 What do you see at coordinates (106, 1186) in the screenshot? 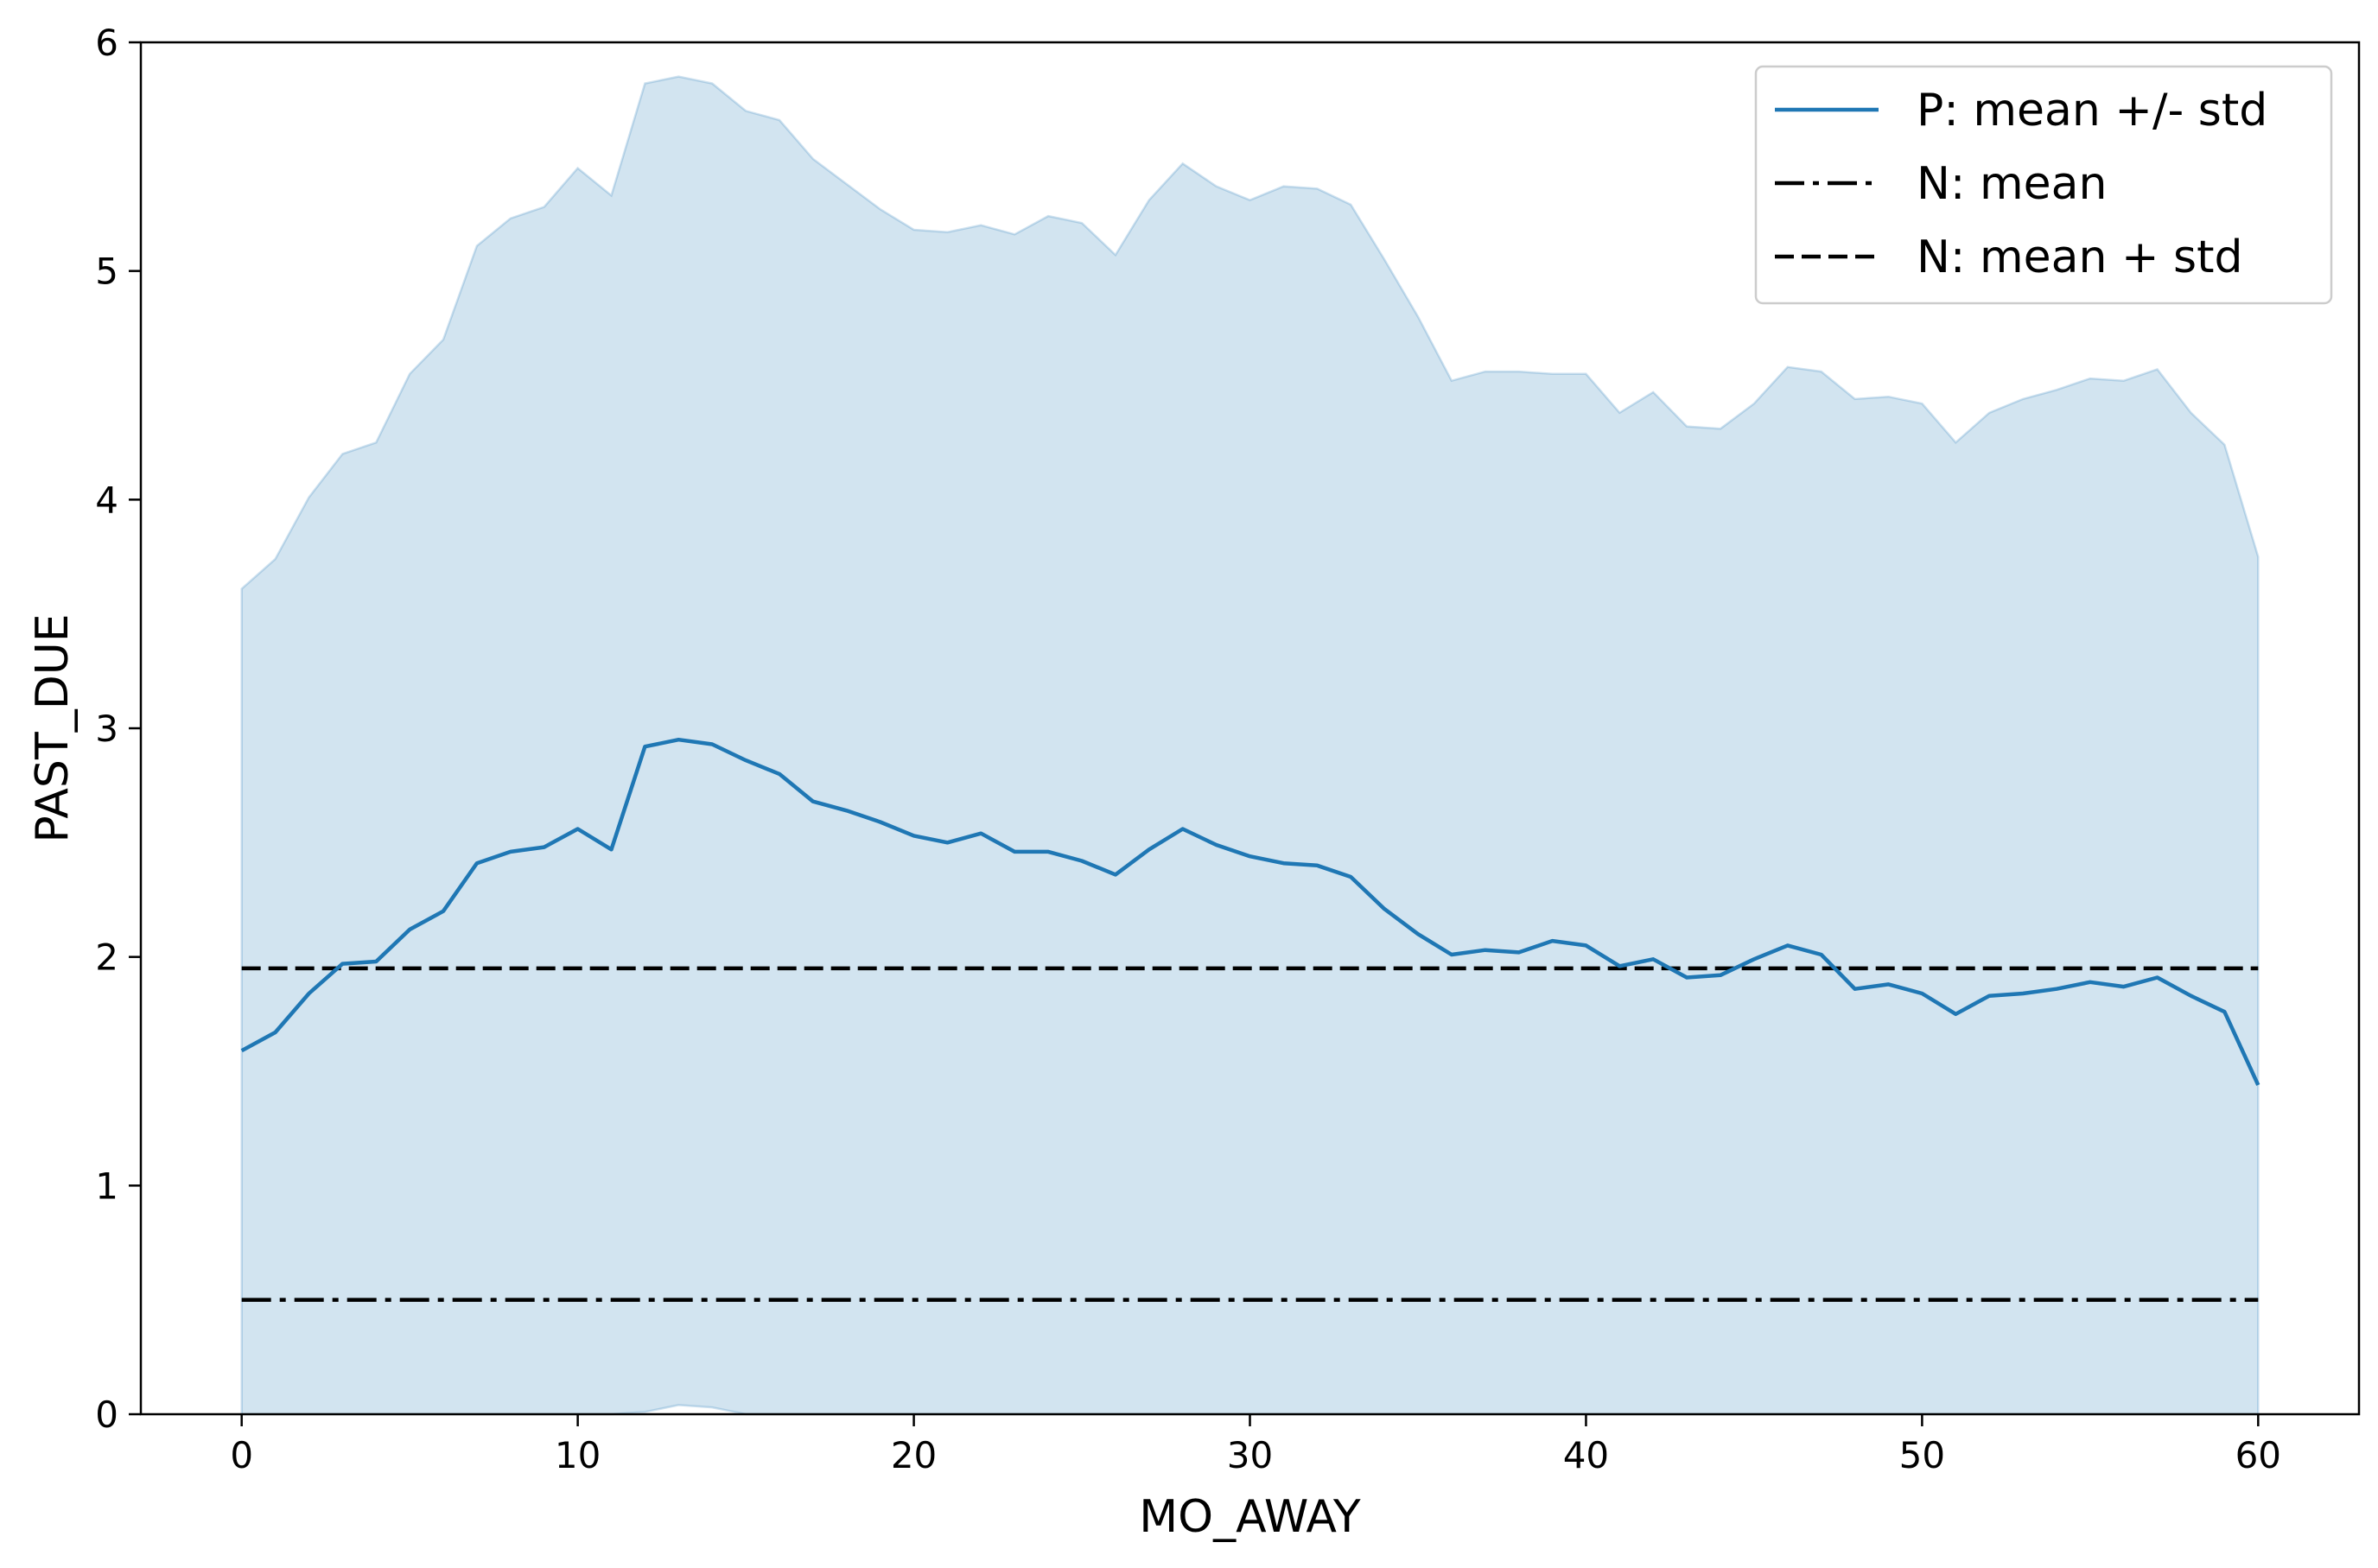
I see `y-tick-label: 1` at bounding box center [106, 1186].